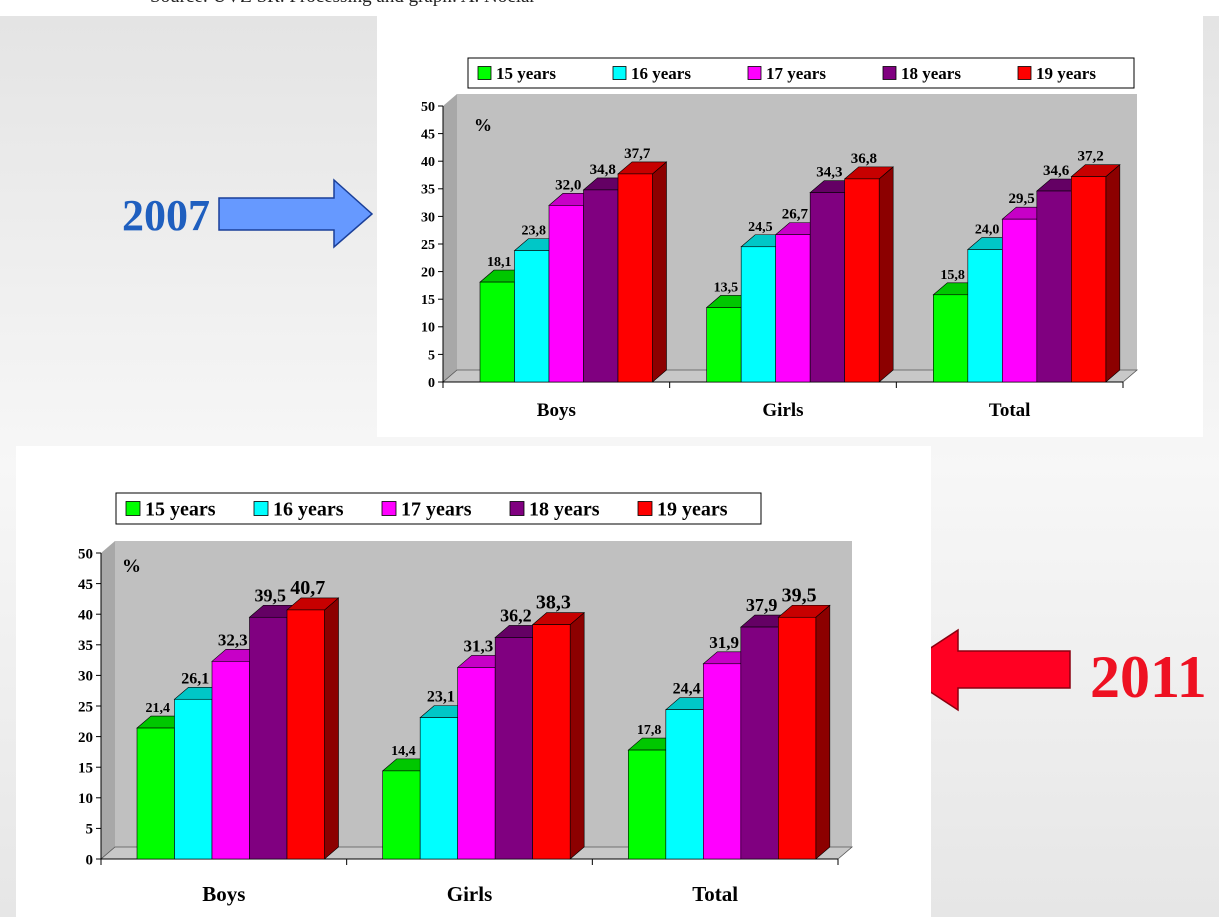 This screenshot has height=922, width=1219. Describe the element at coordinates (499, 262) in the screenshot. I see `data-label: 18,1` at that location.